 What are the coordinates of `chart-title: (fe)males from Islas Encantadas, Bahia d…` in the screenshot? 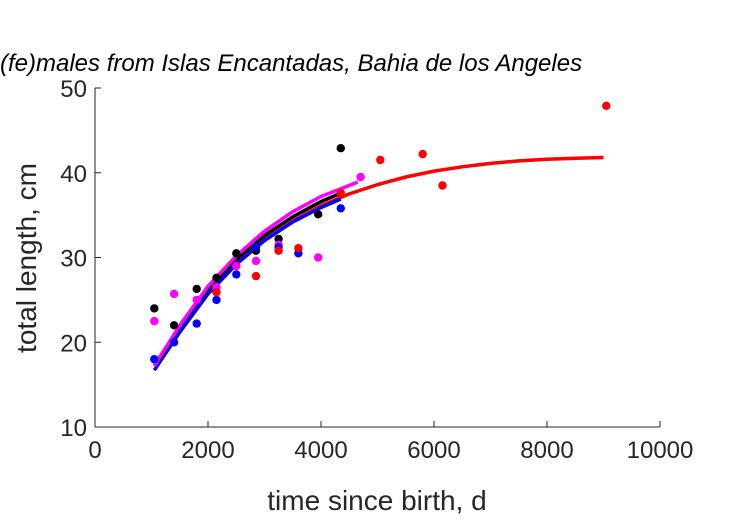 It's located at (291, 63).